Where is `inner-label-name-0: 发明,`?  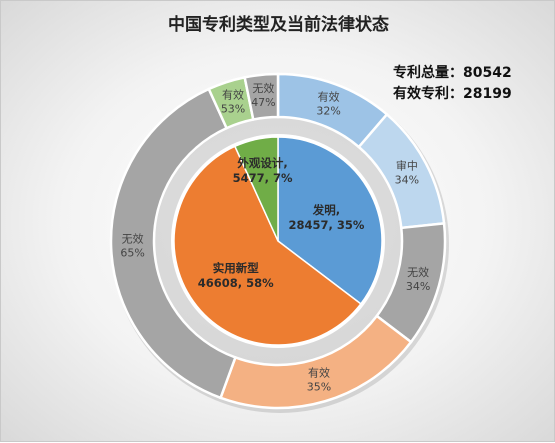 inner-label-name-0: 发明, is located at coordinates (326, 210).